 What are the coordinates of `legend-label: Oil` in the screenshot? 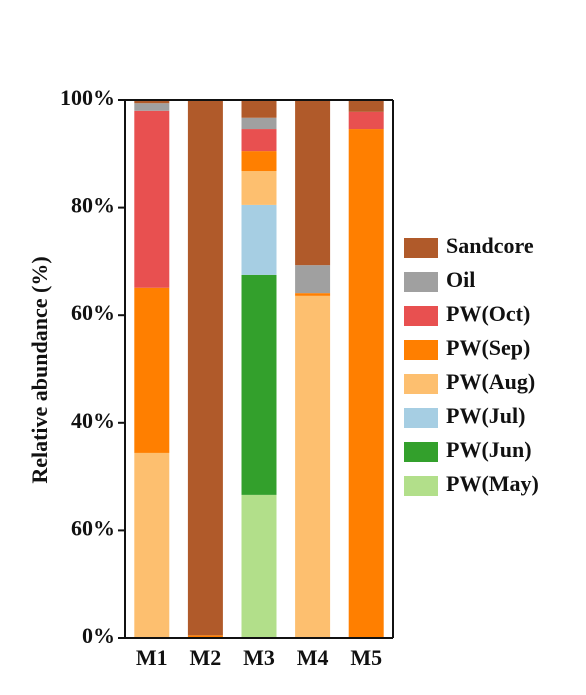 It's located at (460, 279).